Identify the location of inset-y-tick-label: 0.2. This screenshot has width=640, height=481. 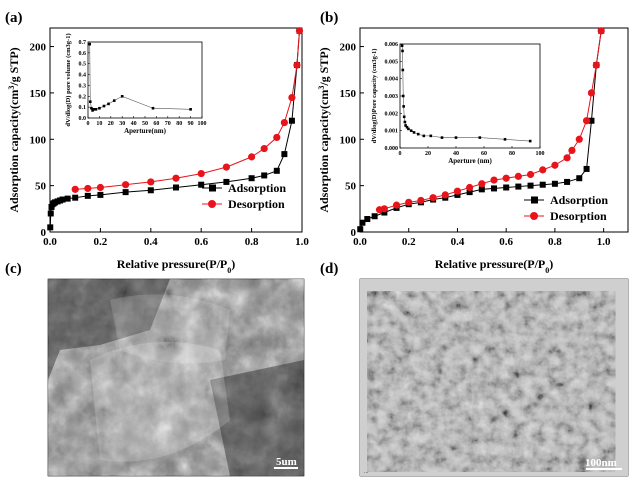
(83, 97).